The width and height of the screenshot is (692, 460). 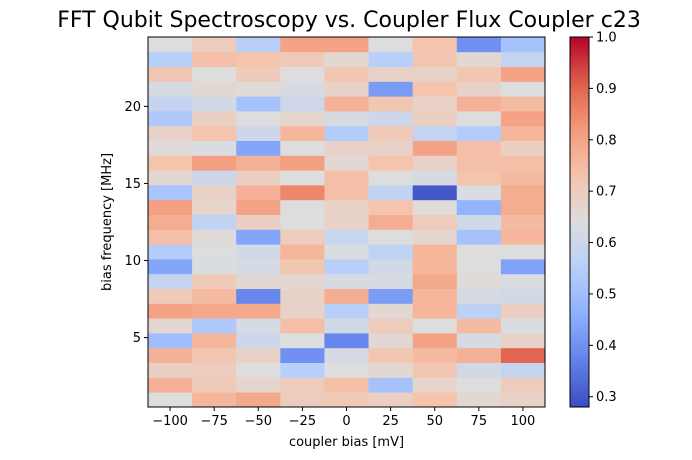 What do you see at coordinates (603, 218) in the screenshot?
I see `colorbar-ticks: 0.3 0.4 0.5 0.6 0.7 0.8 0.9 1.0` at bounding box center [603, 218].